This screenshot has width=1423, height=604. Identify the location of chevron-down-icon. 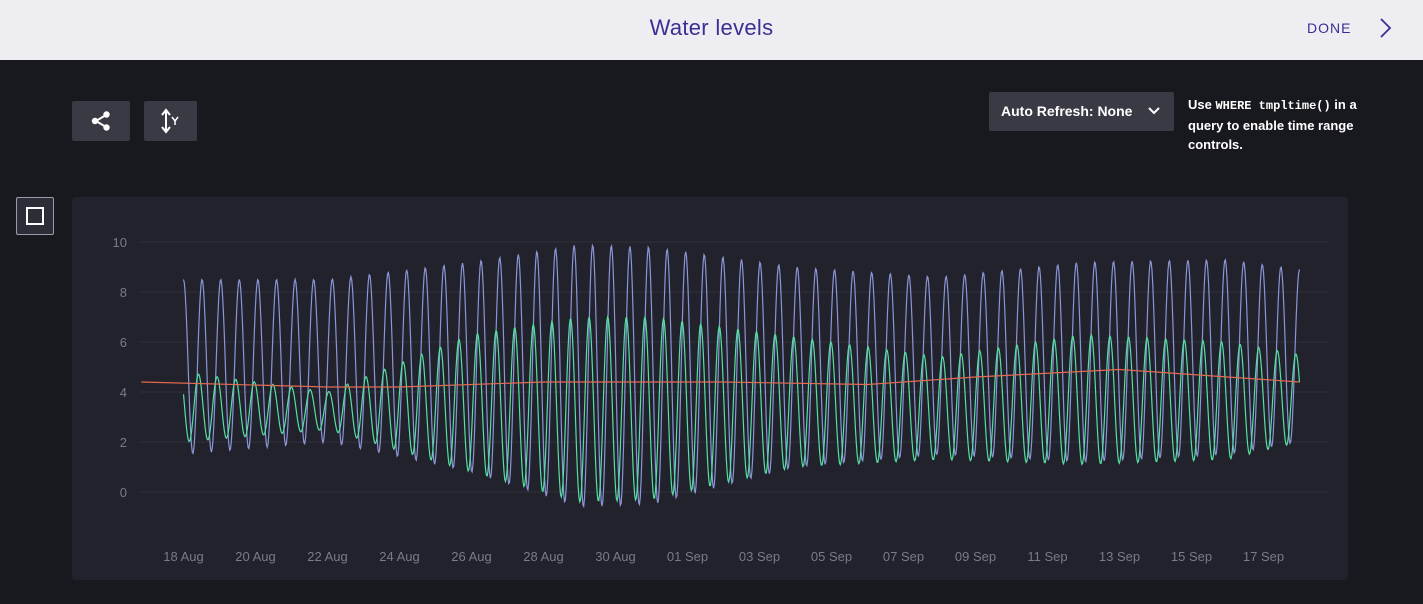
(1154, 111).